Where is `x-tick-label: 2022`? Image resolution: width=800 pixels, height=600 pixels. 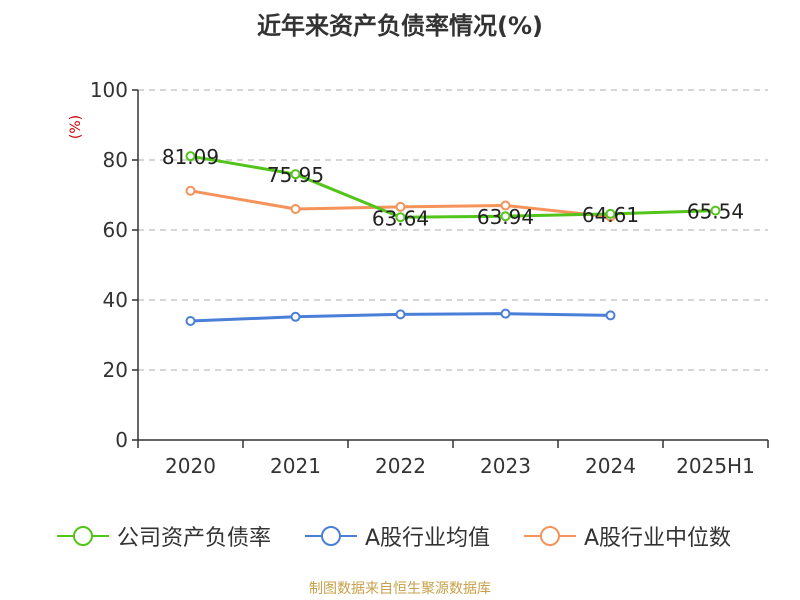 x-tick-label: 2022 is located at coordinates (400, 466).